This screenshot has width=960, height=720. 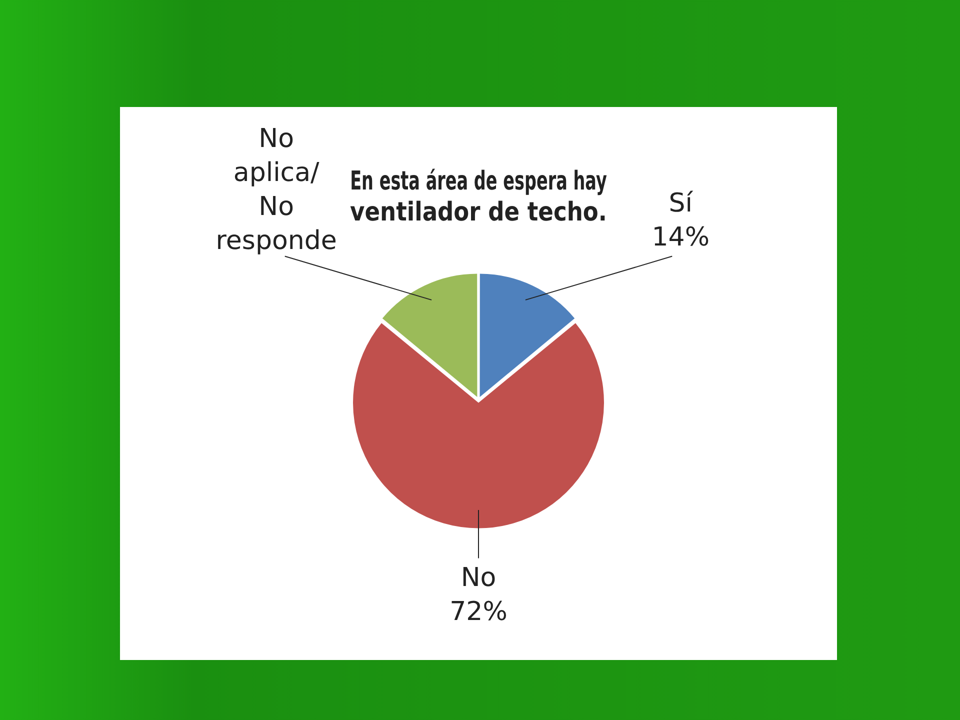 I want to click on slice-label: No, so click(x=478, y=577).